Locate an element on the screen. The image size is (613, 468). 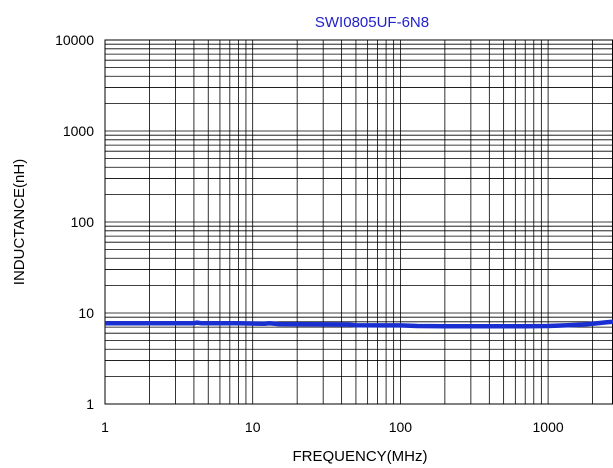
y-tick-label: 1 is located at coordinates (90, 404).